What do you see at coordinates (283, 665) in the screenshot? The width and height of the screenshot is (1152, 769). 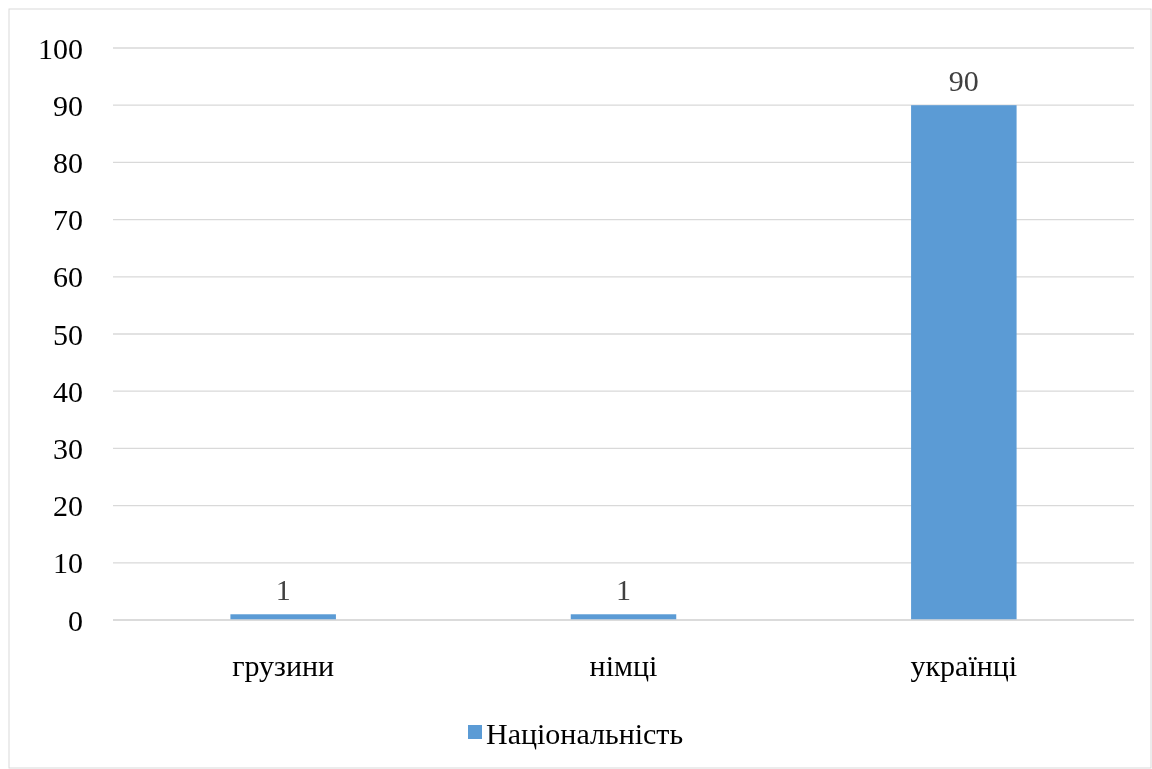 I see `x-tick-label: грузини` at bounding box center [283, 665].